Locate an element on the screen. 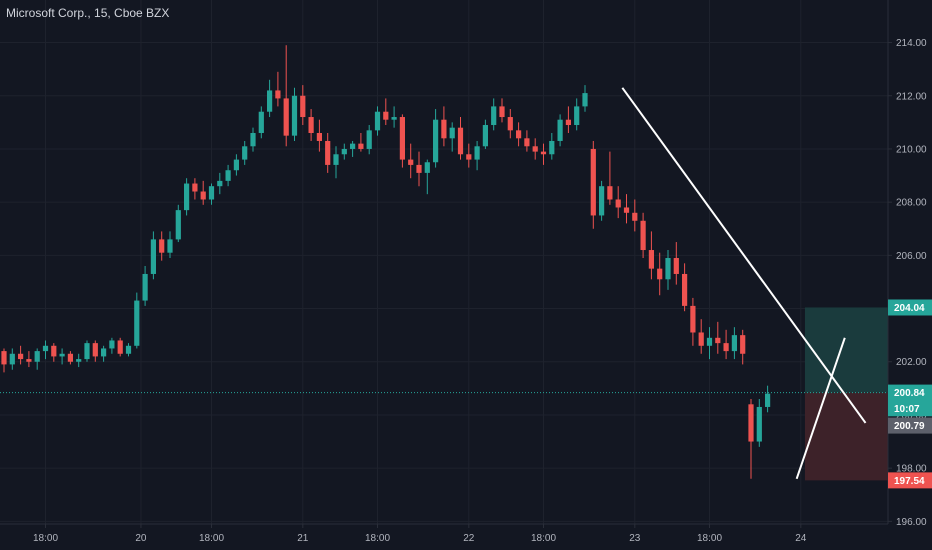 This screenshot has height=550, width=932. trendline is located at coordinates (820, 408).